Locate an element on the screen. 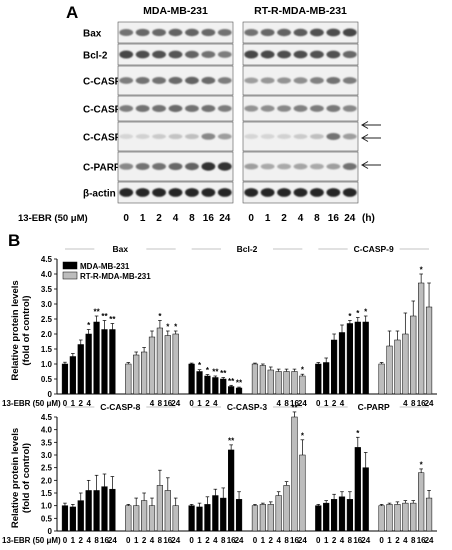 The width and height of the screenshot is (452, 550). x-tick-label: 0 is located at coordinates (65, 540).